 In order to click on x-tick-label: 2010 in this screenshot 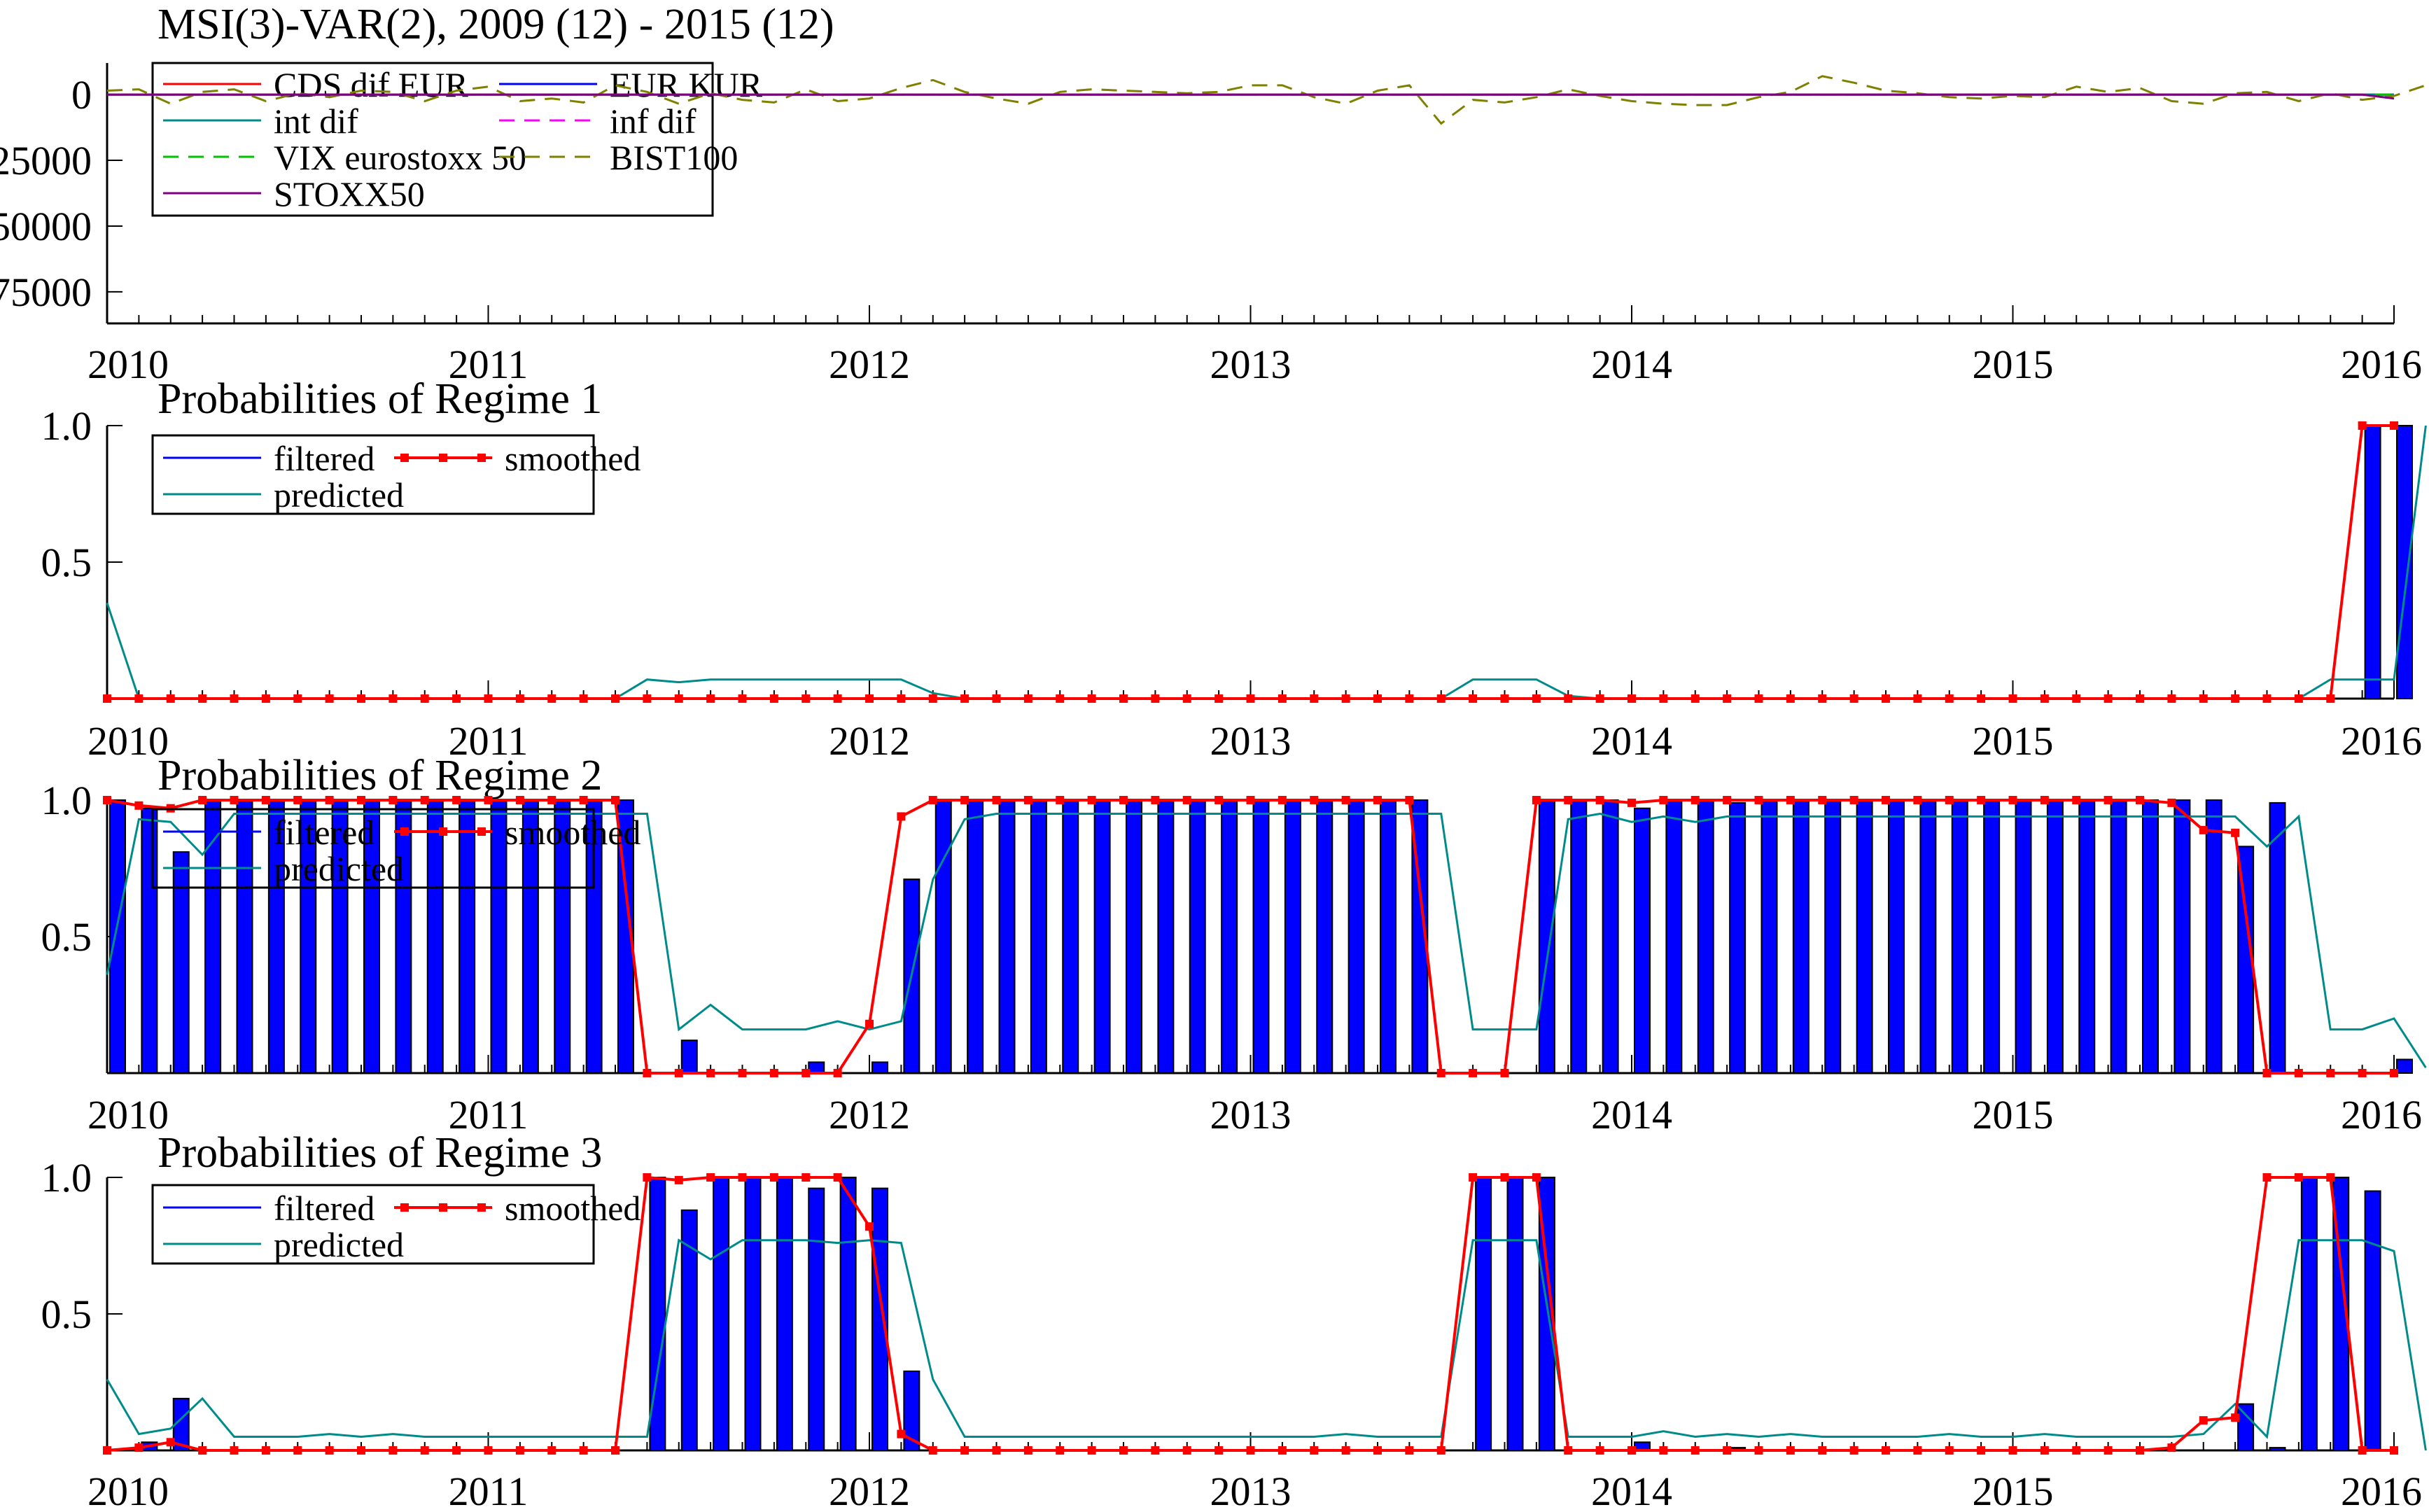, I will do `click(128, 1490)`.